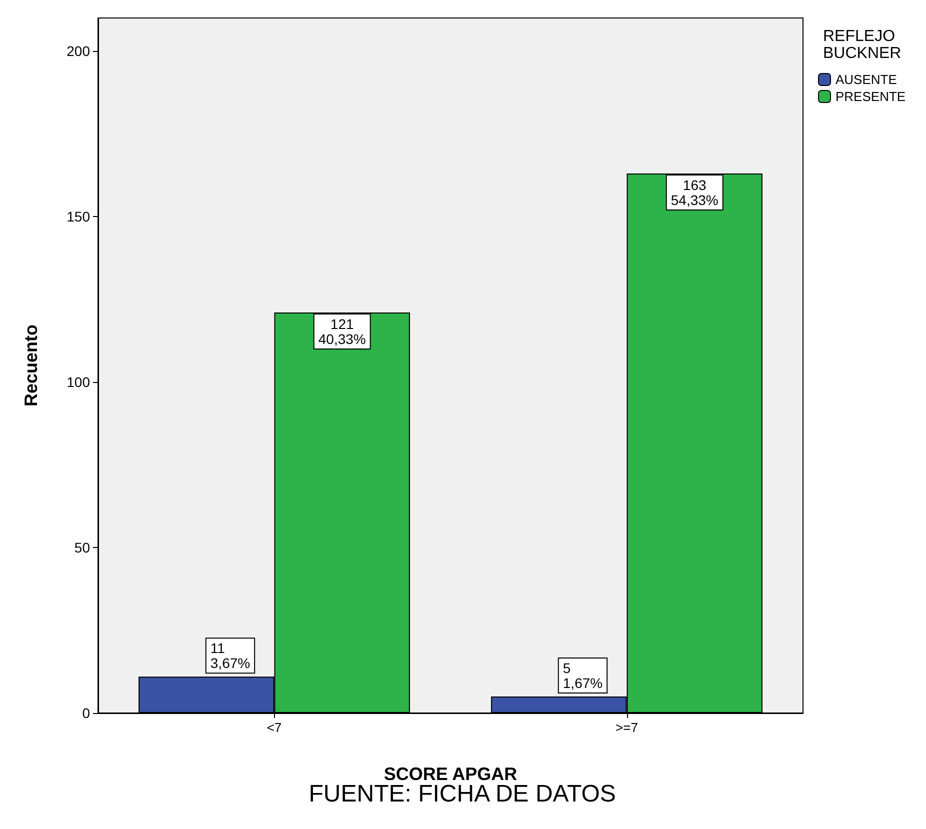  Describe the element at coordinates (582, 675) in the screenshot. I see `data-label: 5 1,67%` at that location.